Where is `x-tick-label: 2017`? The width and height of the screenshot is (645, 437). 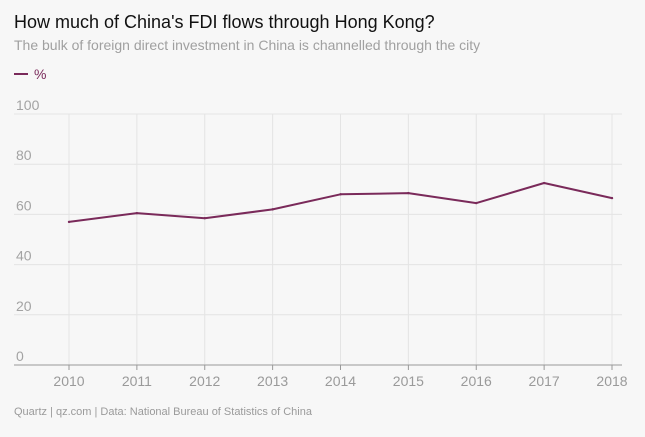 x-tick-label: 2017 is located at coordinates (544, 381).